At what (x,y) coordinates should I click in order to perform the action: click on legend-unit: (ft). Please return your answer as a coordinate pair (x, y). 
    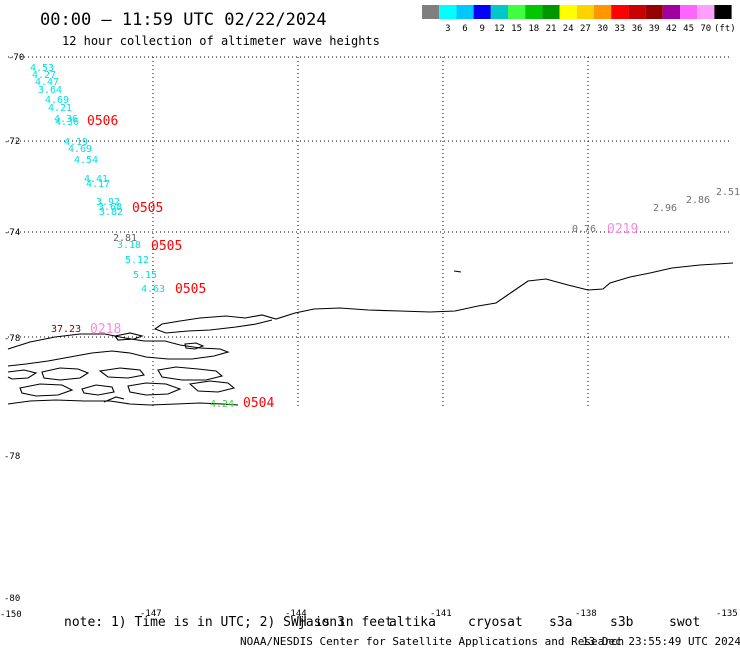
    Looking at the image, I should click on (725, 29).